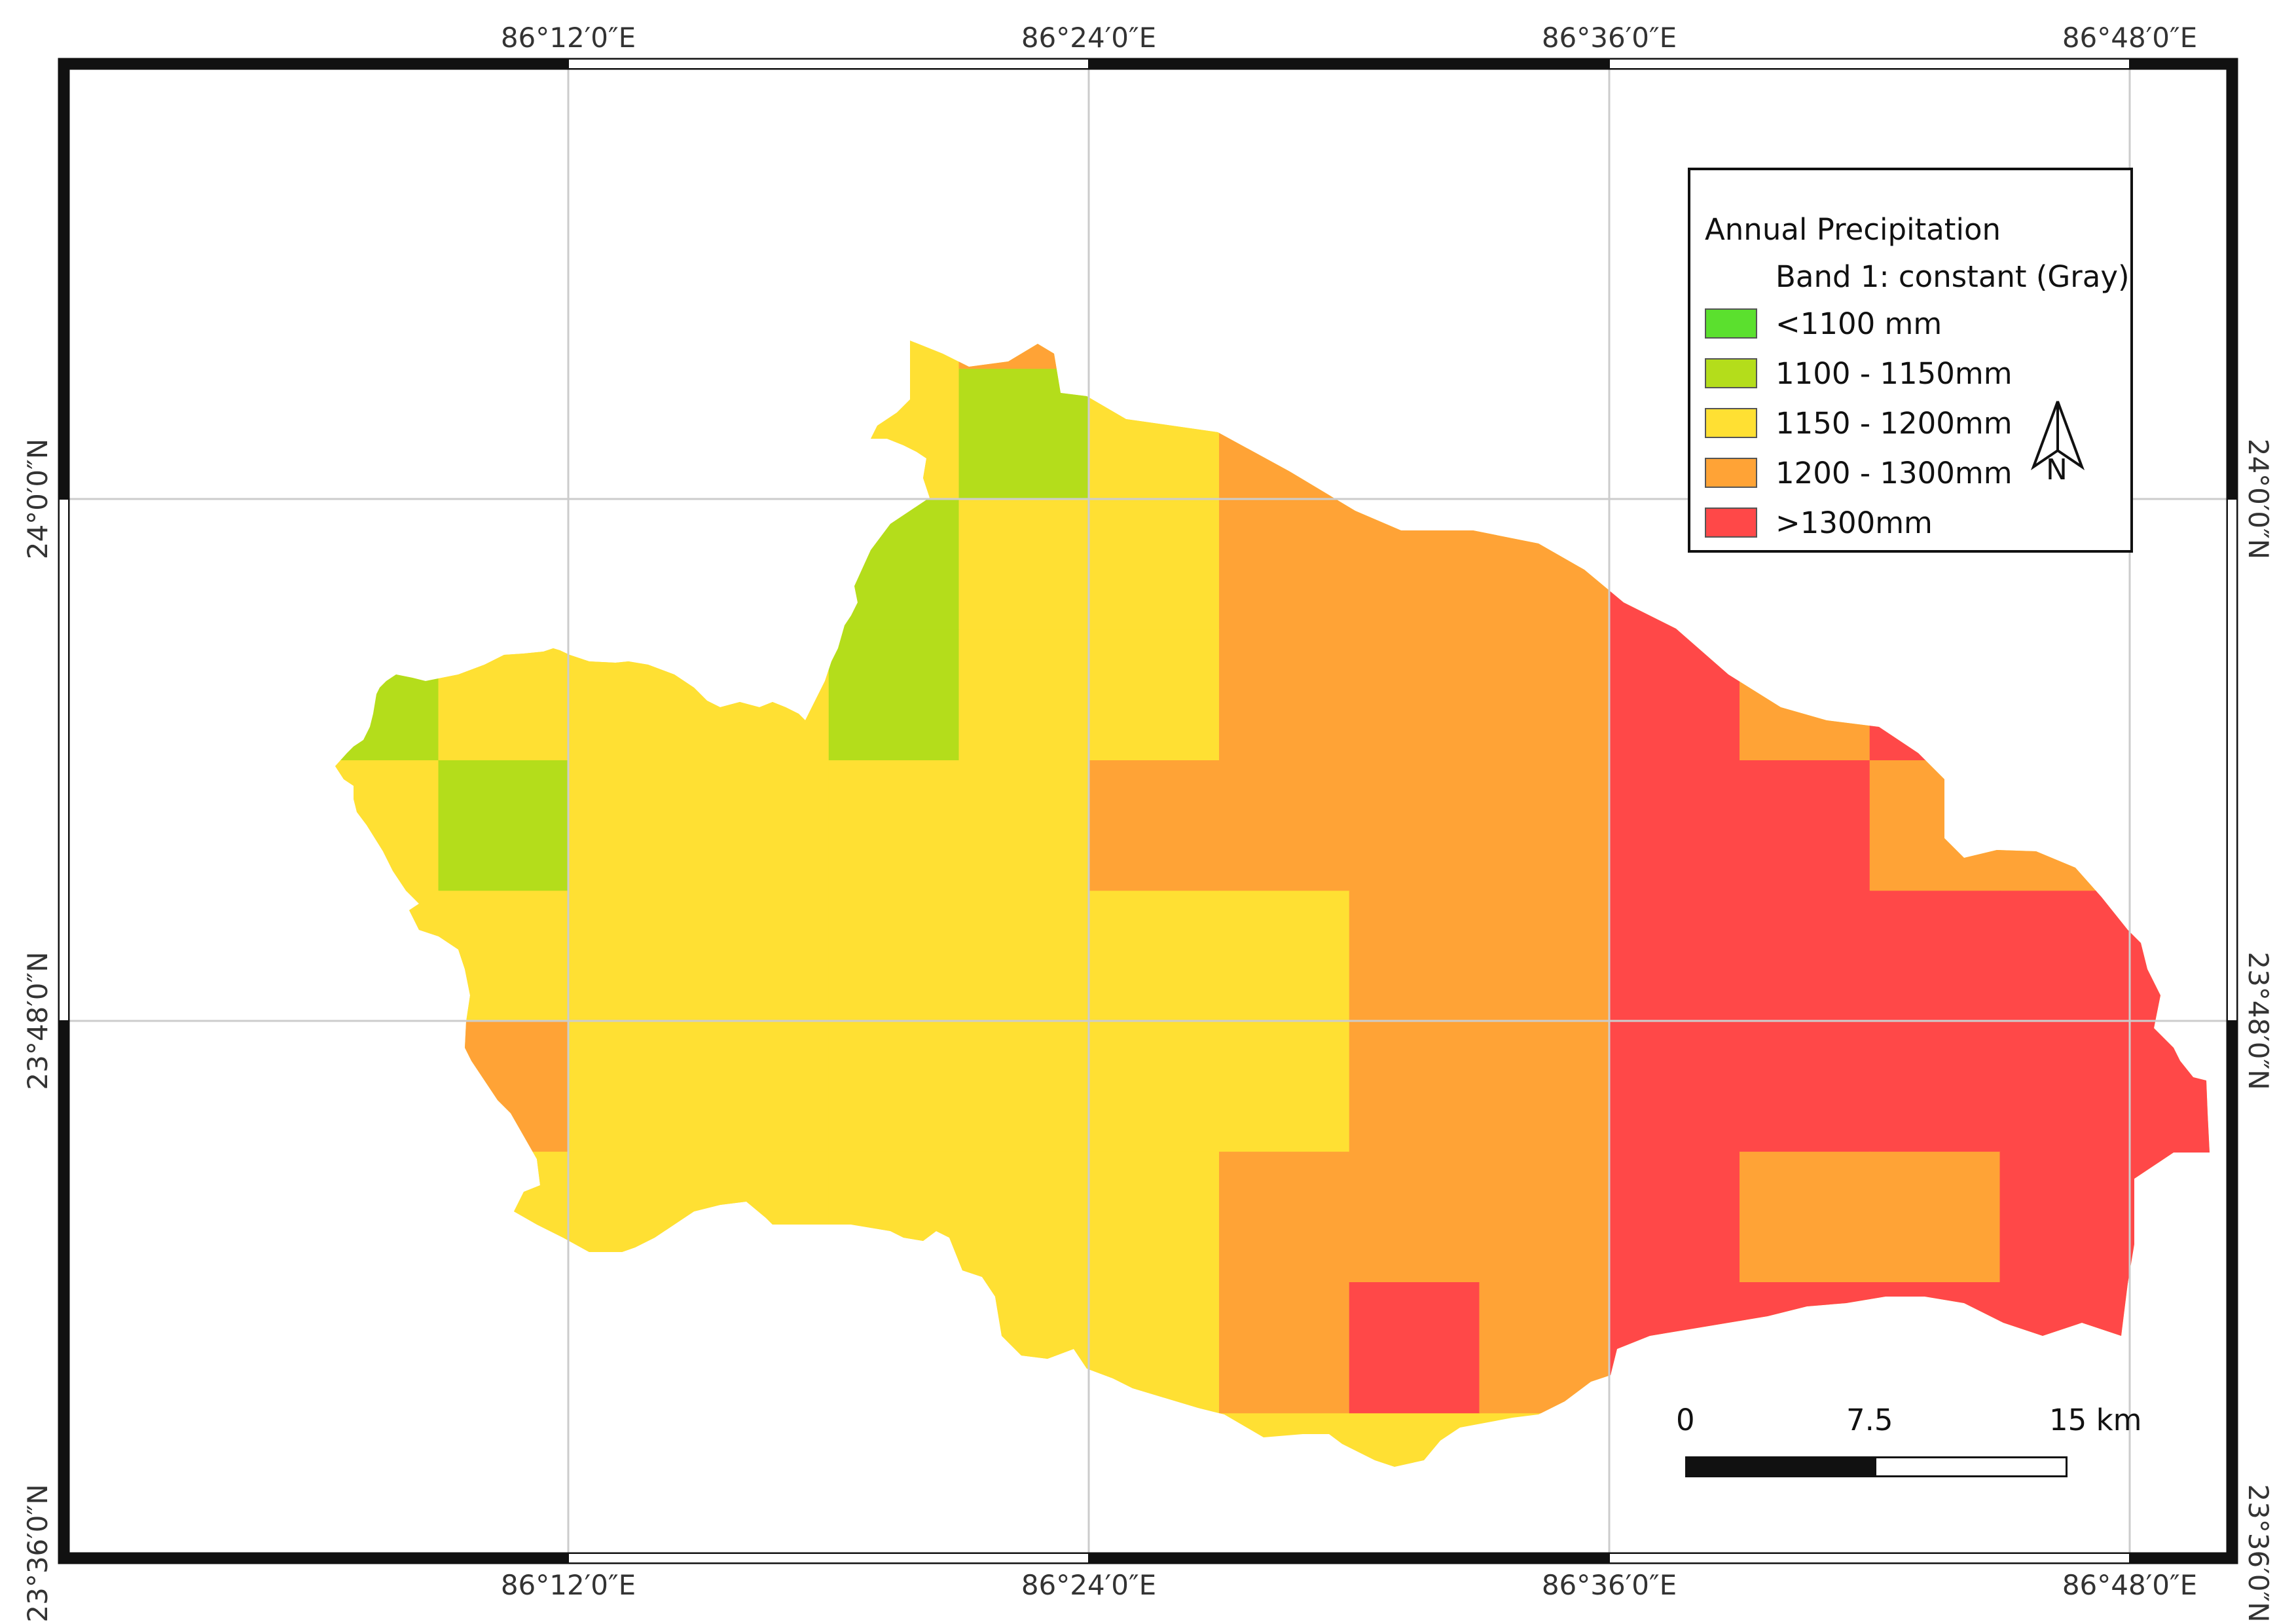  What do you see at coordinates (2057, 470) in the screenshot?
I see `north-letter: N` at bounding box center [2057, 470].